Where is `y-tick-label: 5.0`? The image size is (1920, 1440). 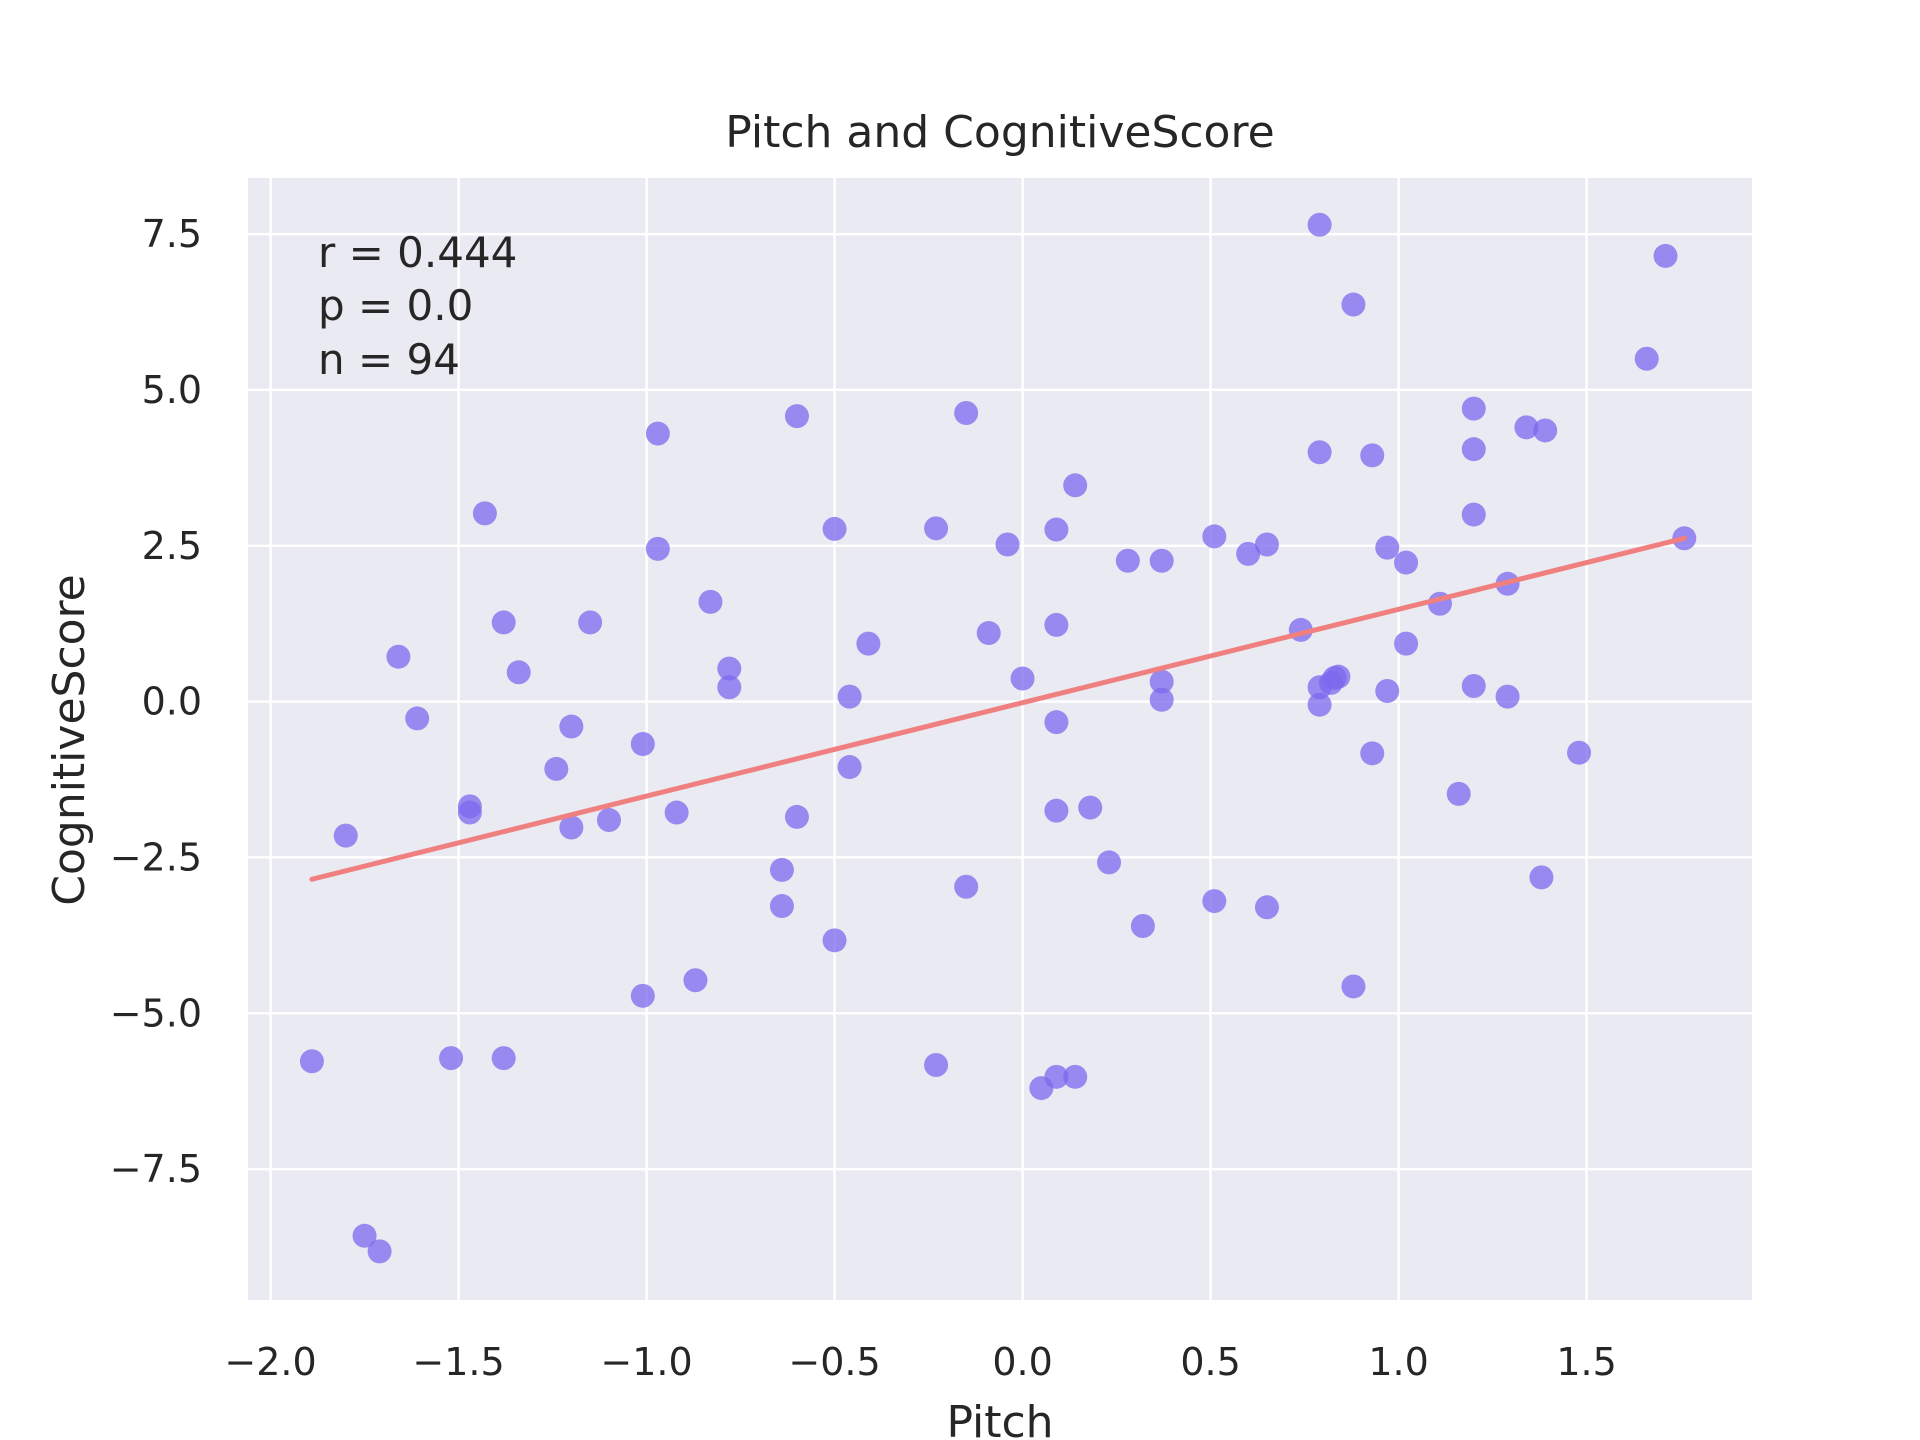 y-tick-label: 5.0 is located at coordinates (172, 390).